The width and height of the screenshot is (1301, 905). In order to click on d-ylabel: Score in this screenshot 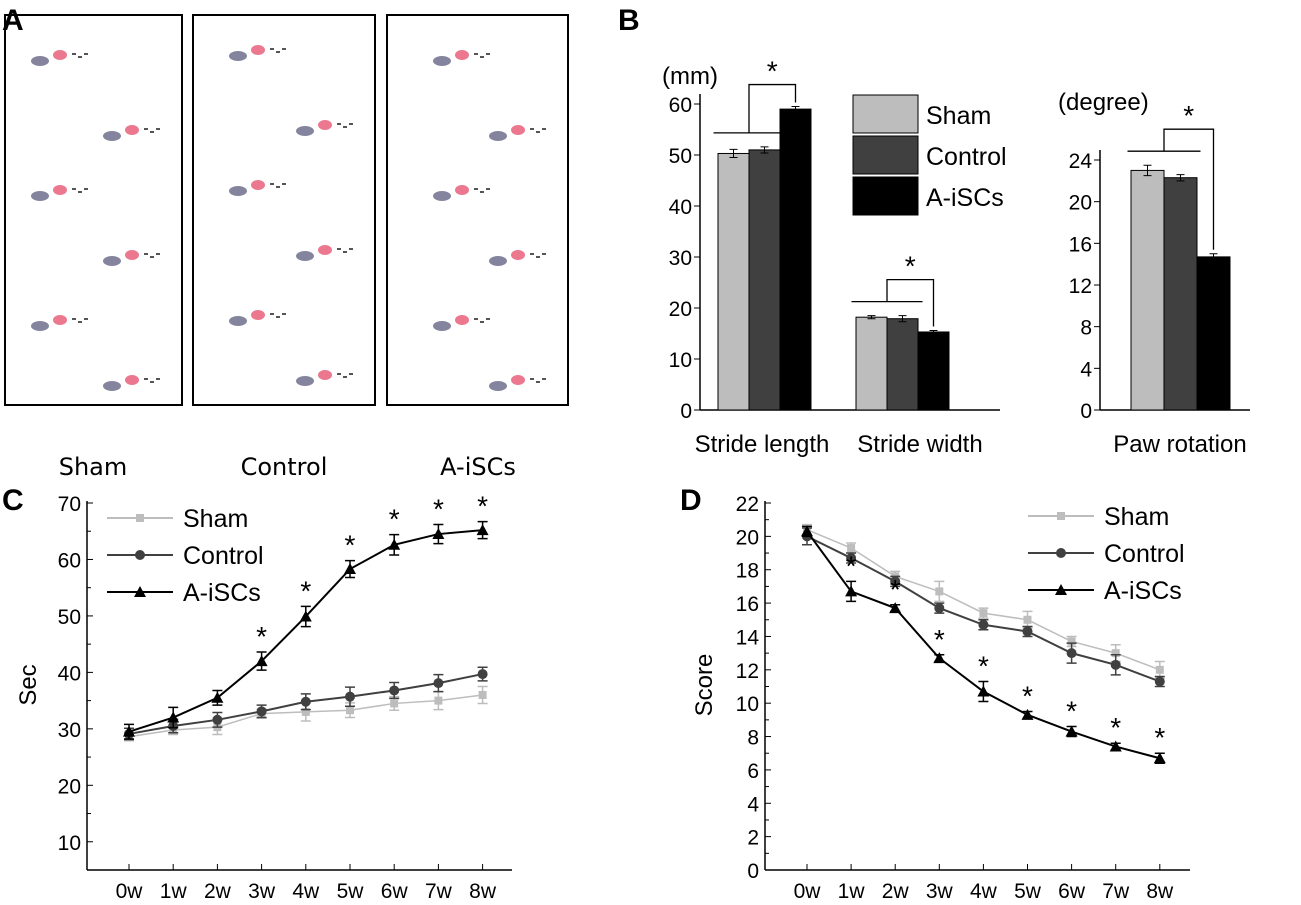, I will do `click(704, 685)`.